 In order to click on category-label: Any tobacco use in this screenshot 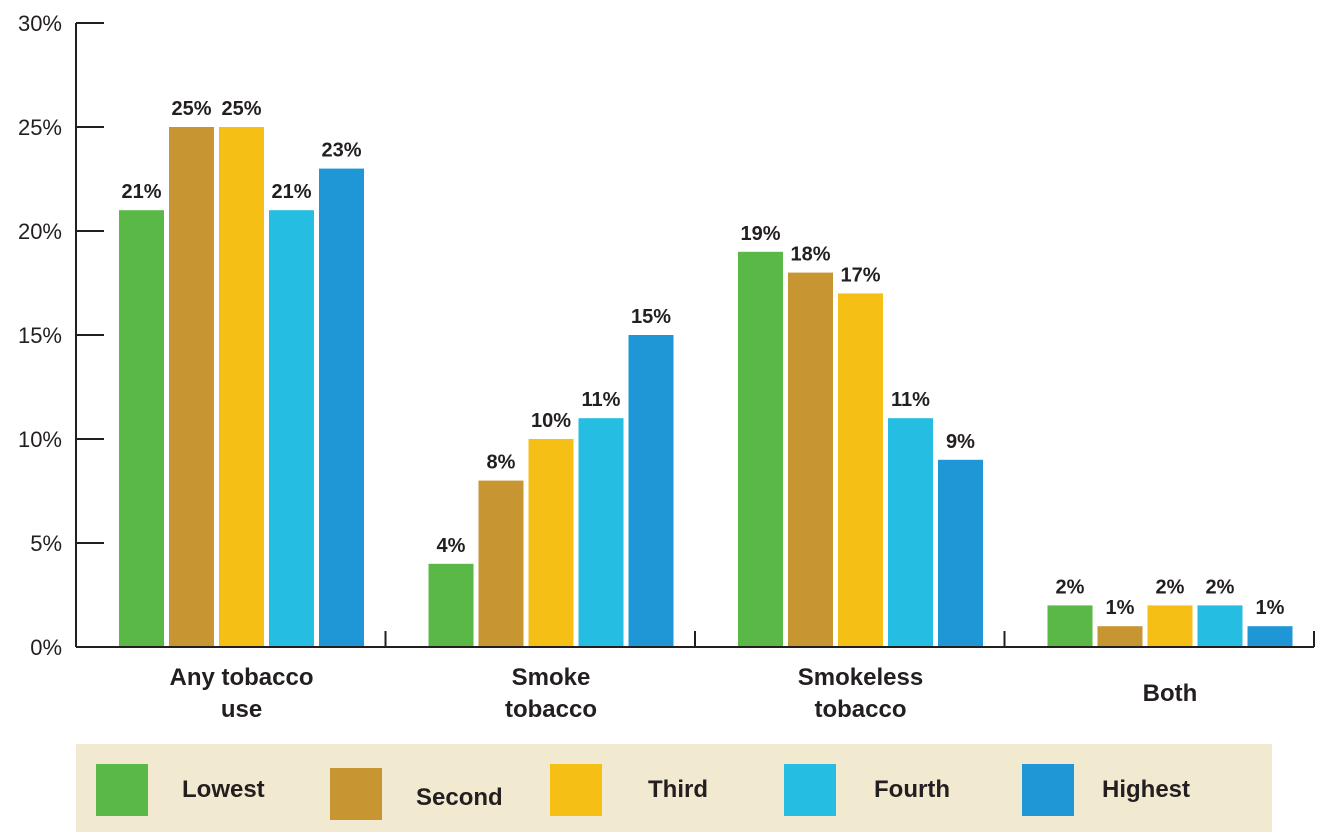, I will do `click(241, 693)`.